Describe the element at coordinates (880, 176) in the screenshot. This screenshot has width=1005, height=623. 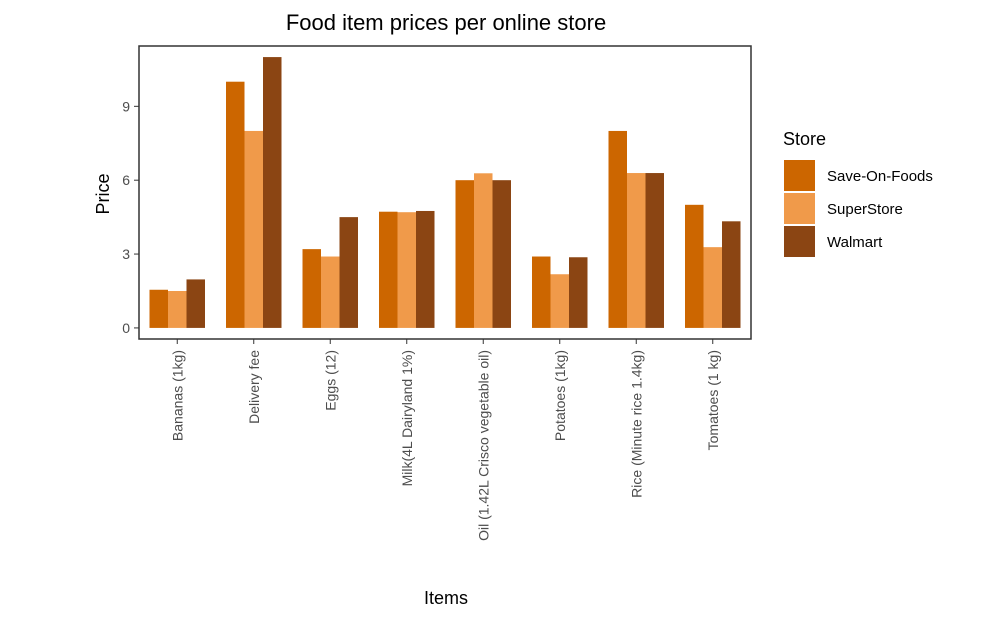
I see `legend-label-1: Save-On-Foods` at that location.